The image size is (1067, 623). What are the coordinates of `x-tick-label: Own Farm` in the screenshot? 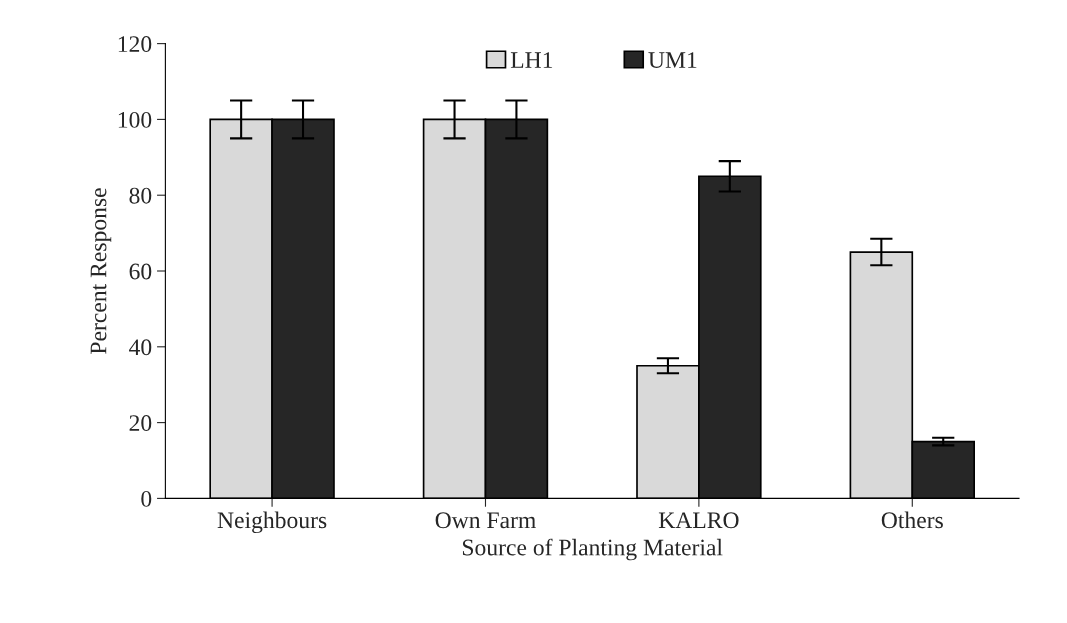 It's located at (485, 520).